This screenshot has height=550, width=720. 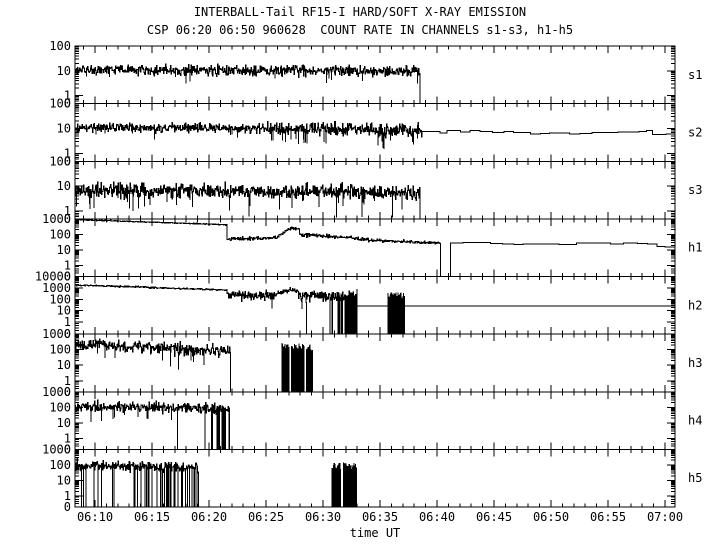 What do you see at coordinates (67, 211) in the screenshot?
I see `y-tick-label-s3: 1` at bounding box center [67, 211].